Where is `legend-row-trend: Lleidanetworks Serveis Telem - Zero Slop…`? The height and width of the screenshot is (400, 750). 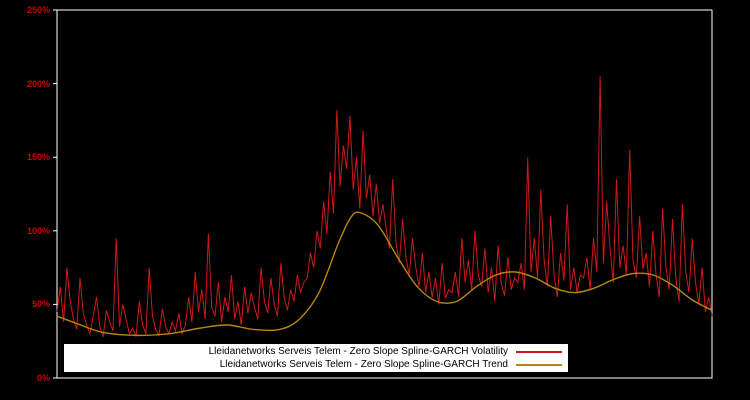
legend-row-trend: Lleidanetworks Serveis Telem - Zero Slop… is located at coordinates (316, 364).